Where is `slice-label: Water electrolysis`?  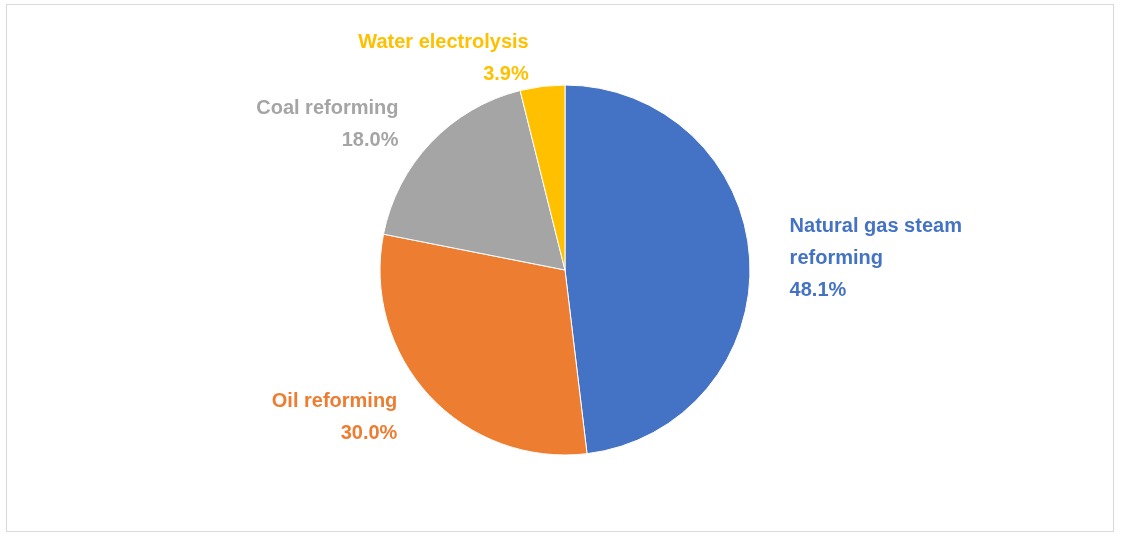
slice-label: Water electrolysis is located at coordinates (443, 40).